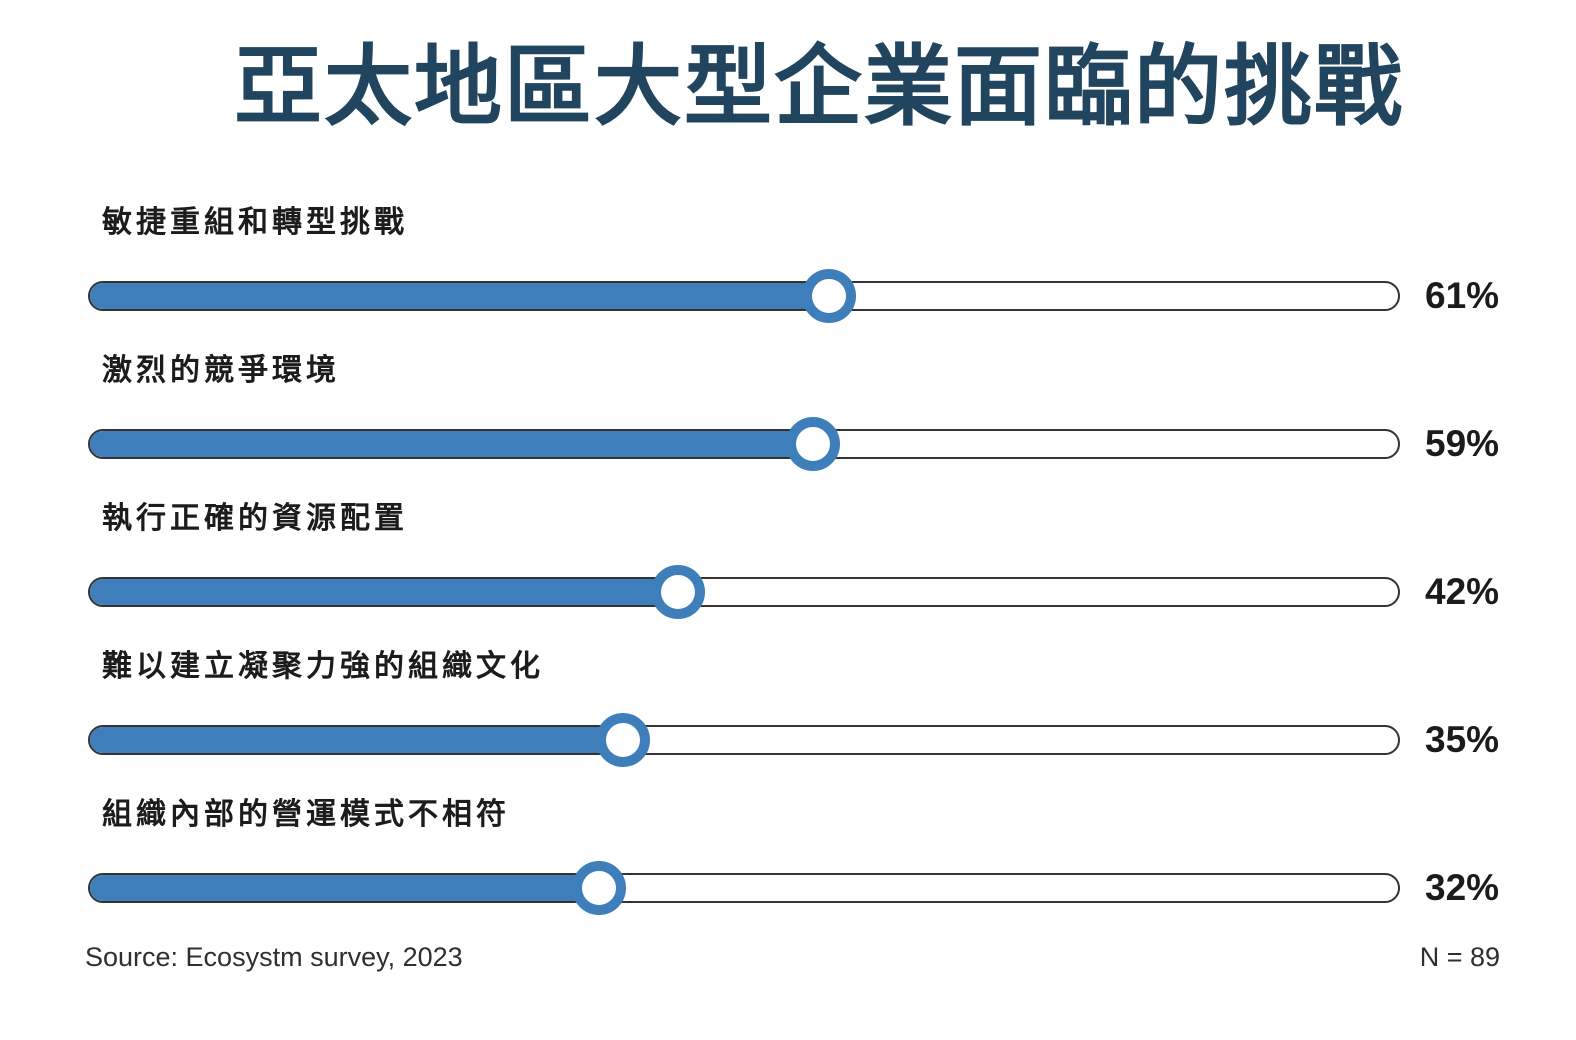 This screenshot has height=1040, width=1576. Describe the element at coordinates (1462, 296) in the screenshot. I see `value-label: 61%` at that location.